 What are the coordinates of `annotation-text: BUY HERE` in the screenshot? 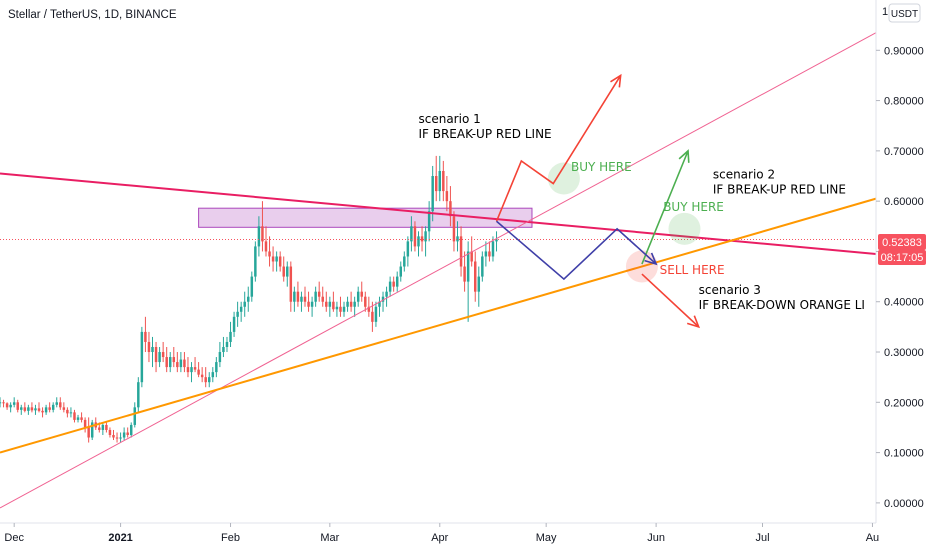 It's located at (601, 167).